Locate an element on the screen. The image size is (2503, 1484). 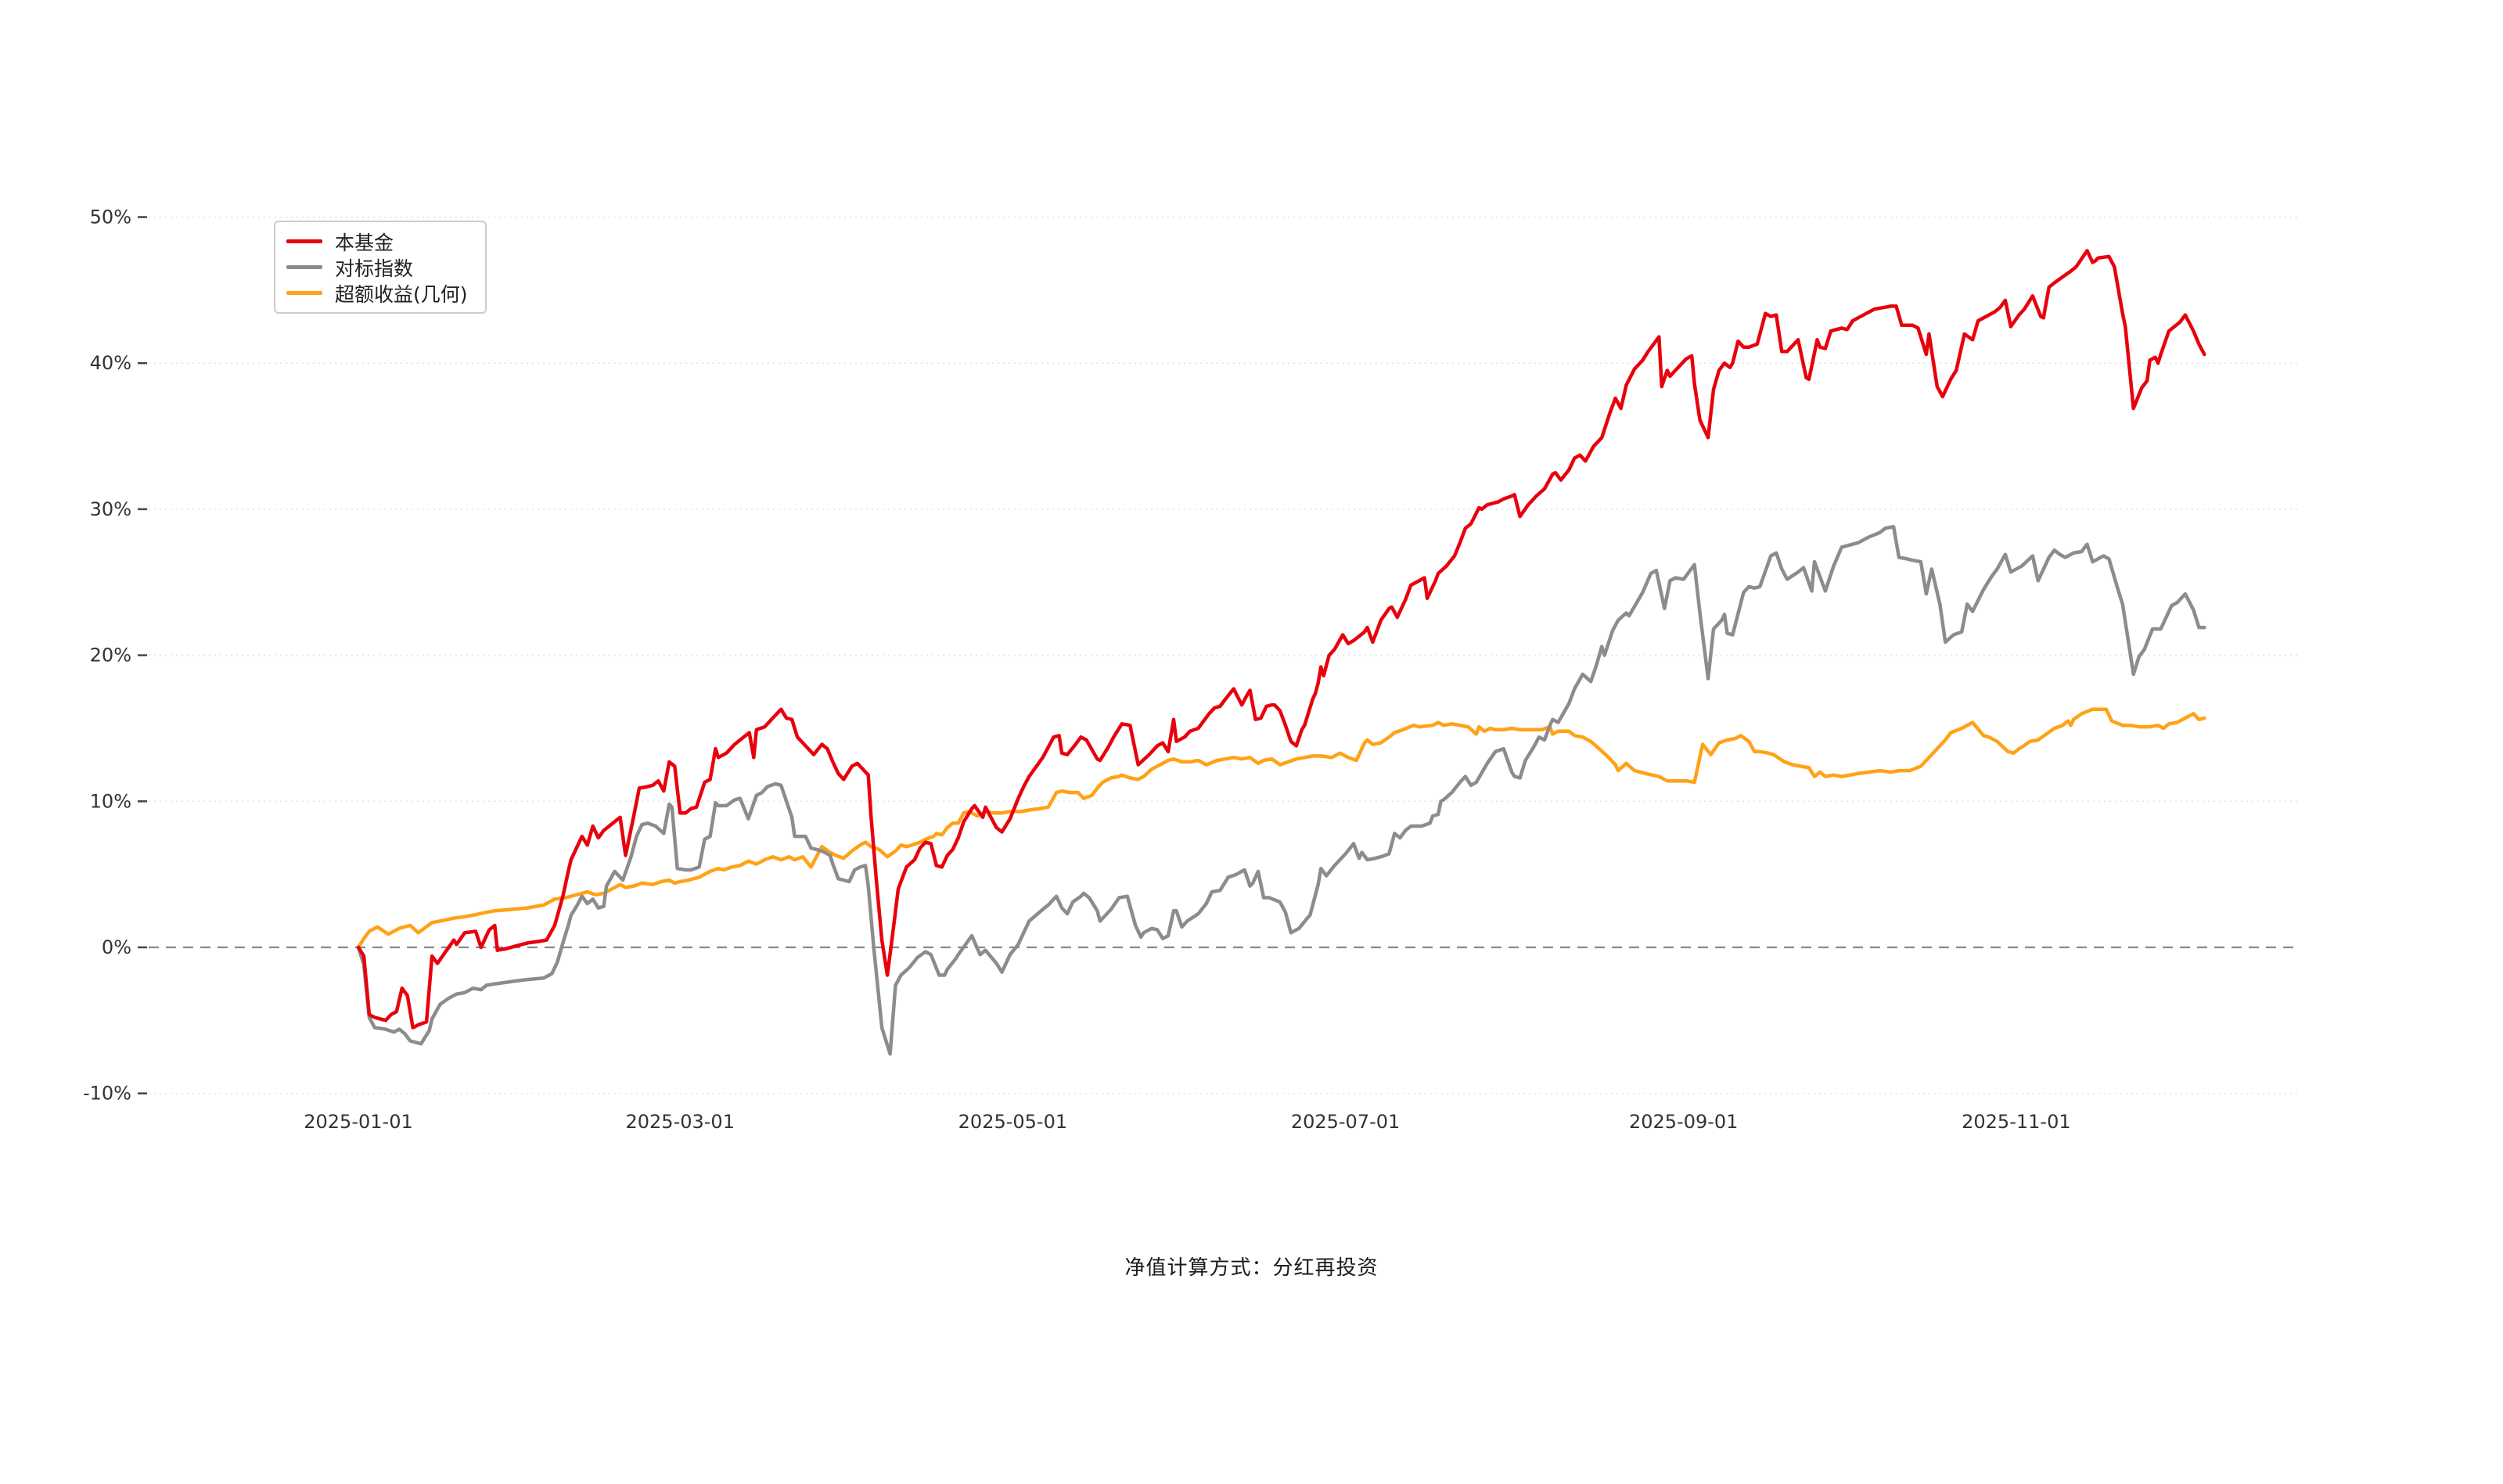
y-axis-label: 10% is located at coordinates (111, 801).